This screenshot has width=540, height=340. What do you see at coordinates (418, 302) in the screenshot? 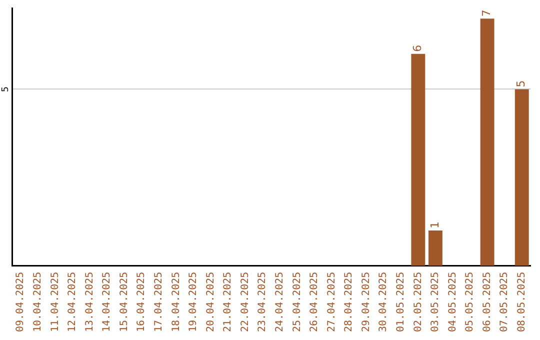
I see `x-tick-label: 02.05.2025` at bounding box center [418, 302].